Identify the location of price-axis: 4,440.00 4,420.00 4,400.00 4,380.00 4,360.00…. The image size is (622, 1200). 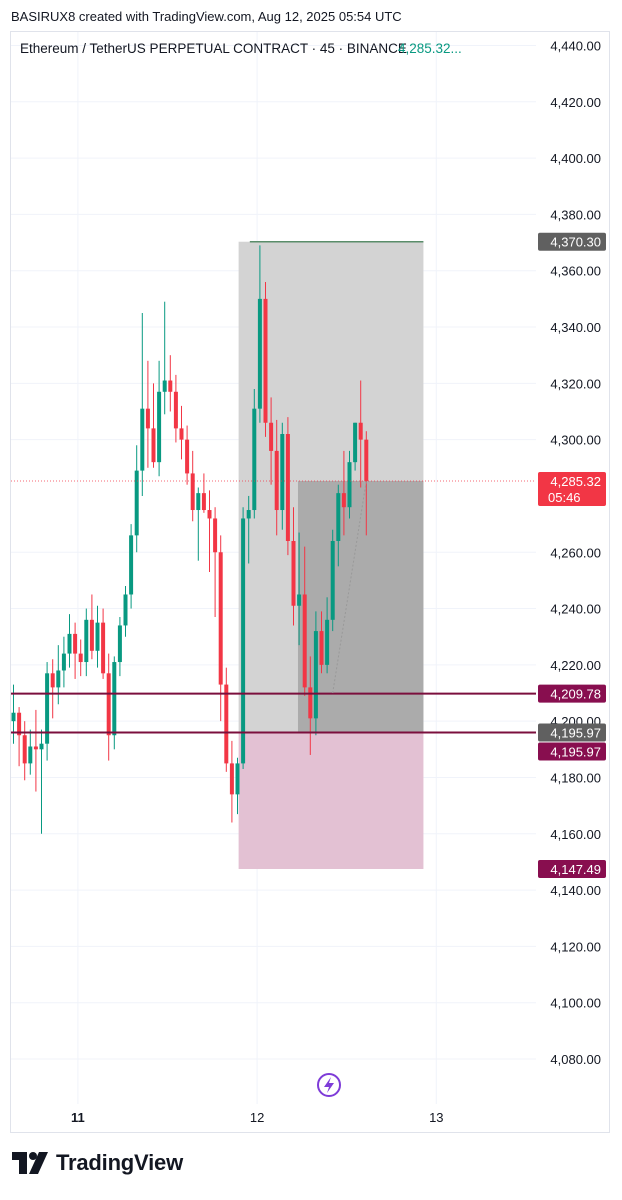
(575, 553).